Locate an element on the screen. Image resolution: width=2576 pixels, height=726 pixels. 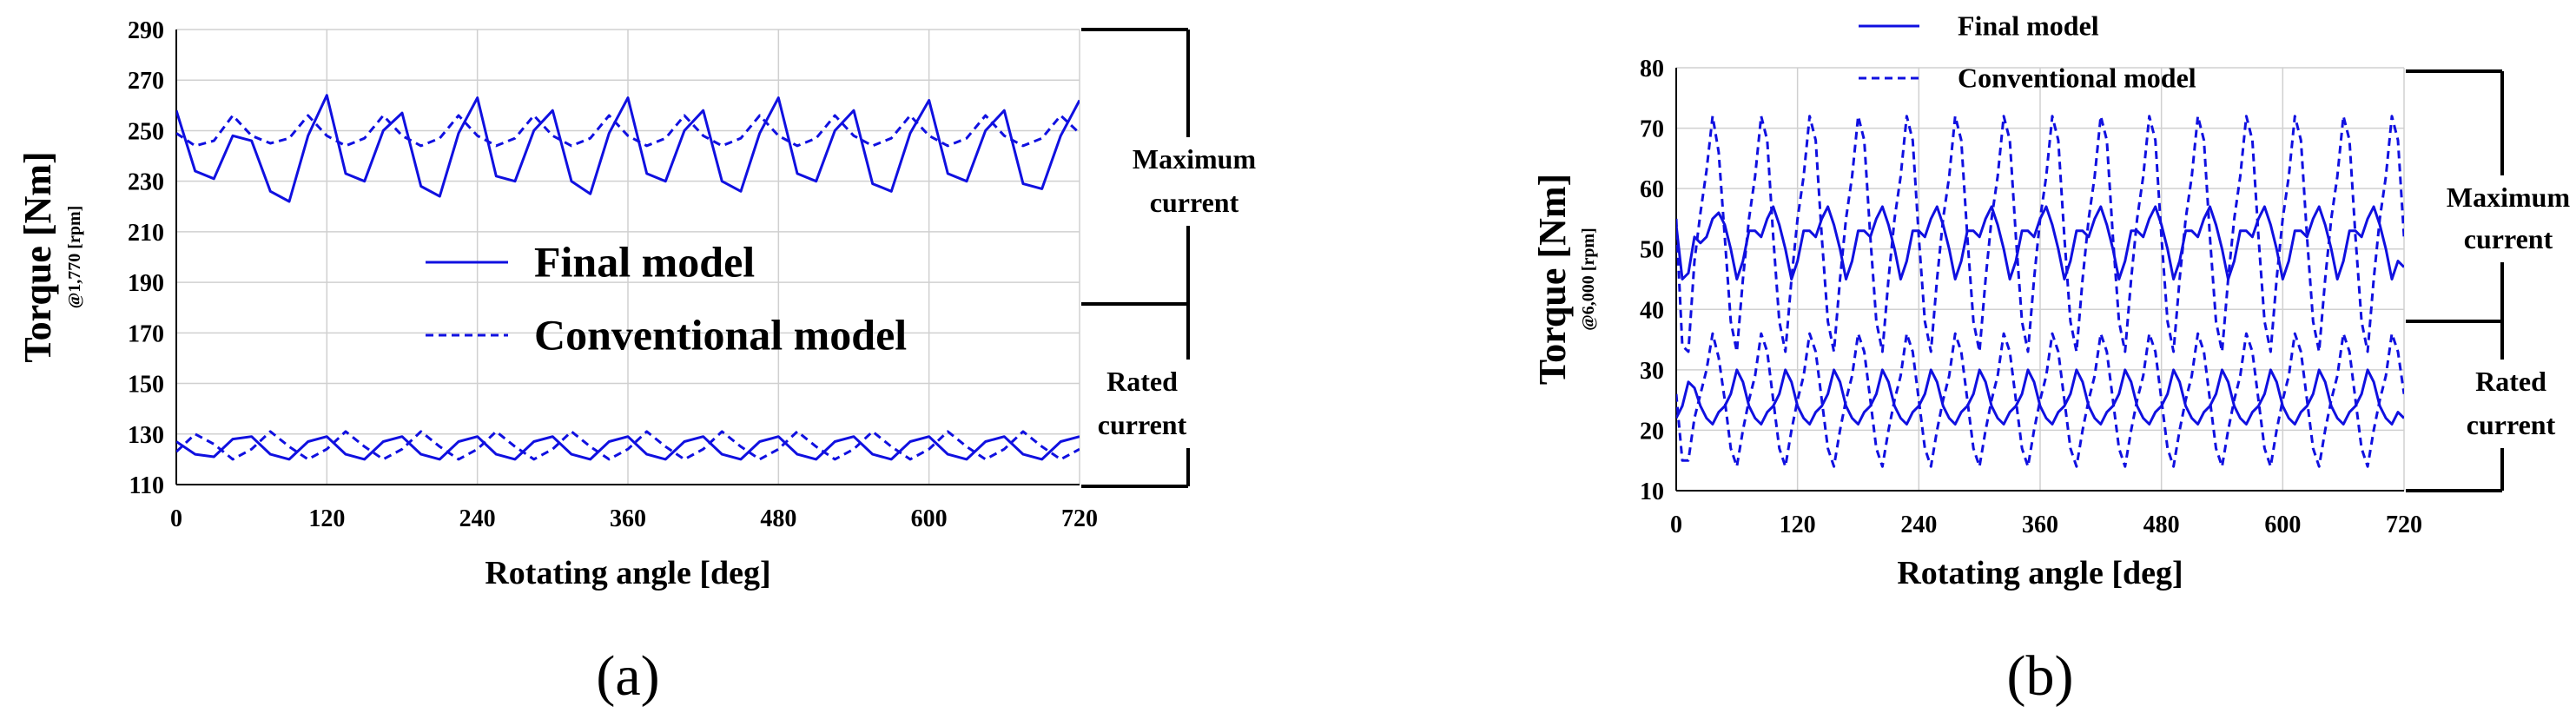
y-tick-label: 250 is located at coordinates (146, 132).